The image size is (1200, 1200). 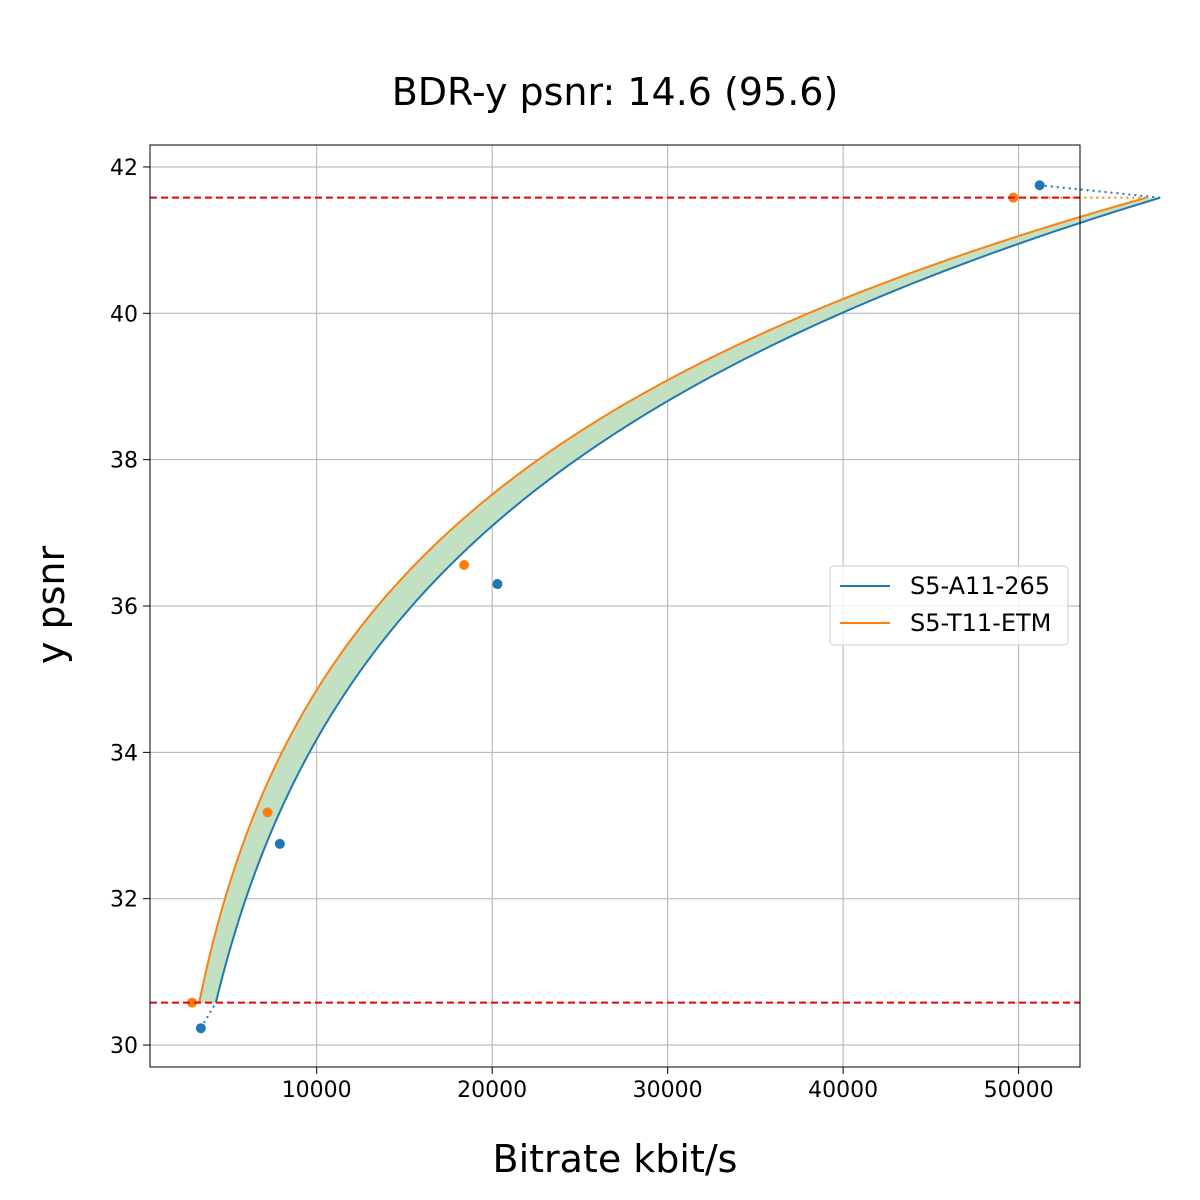 What do you see at coordinates (124, 314) in the screenshot?
I see `y-tick-label: 40` at bounding box center [124, 314].